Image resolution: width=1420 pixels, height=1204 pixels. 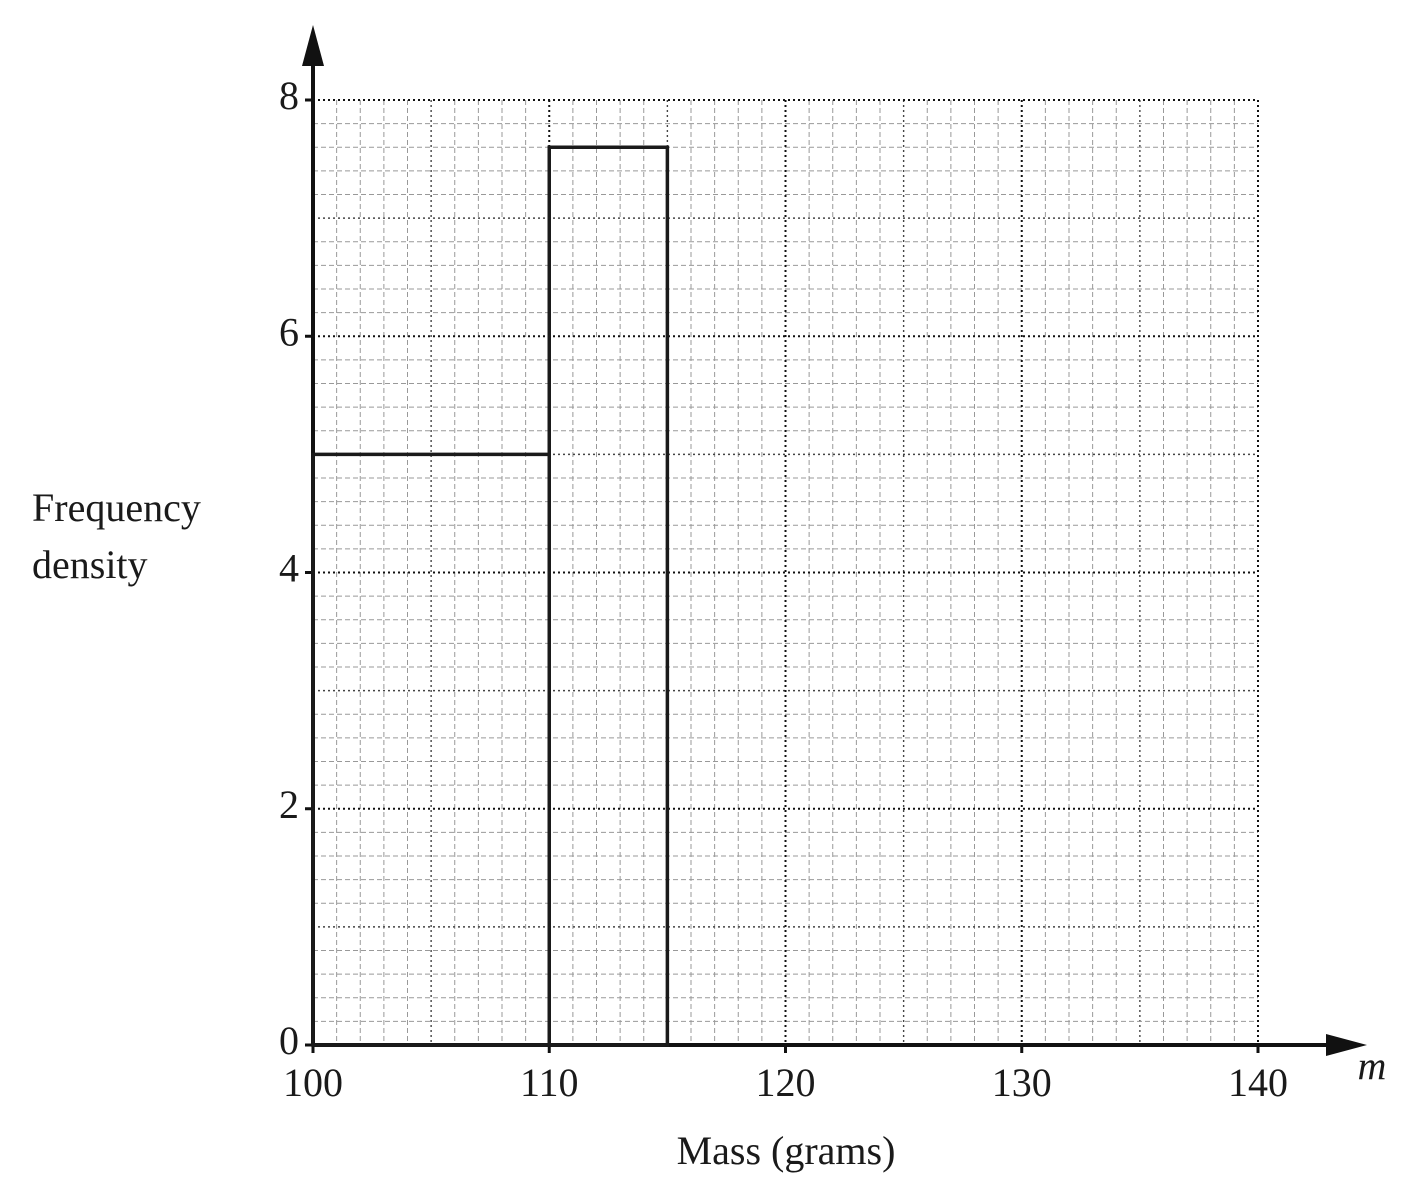 What do you see at coordinates (289, 1040) in the screenshot?
I see `y-tick-label: 0` at bounding box center [289, 1040].